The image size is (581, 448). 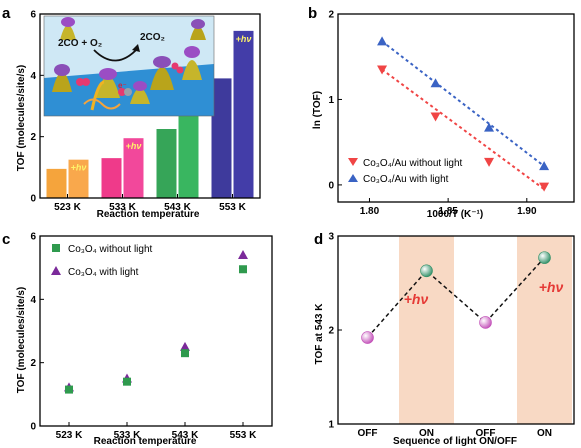 I want to click on panel-d-ylabel: TOF at 543 K, so click(x=319, y=334).